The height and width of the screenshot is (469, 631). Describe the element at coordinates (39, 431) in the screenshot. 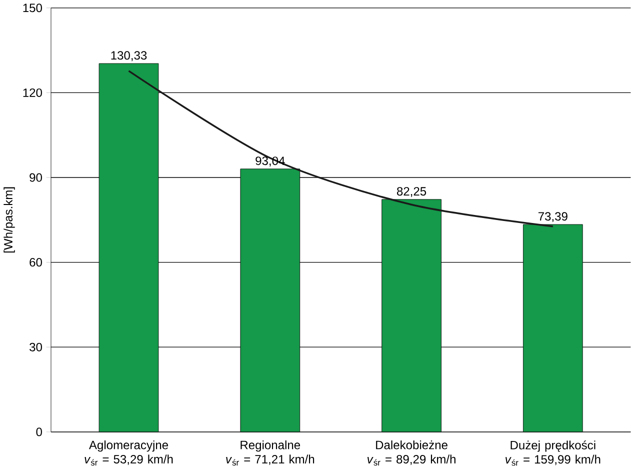

I see `y-tick-label: 0` at that location.